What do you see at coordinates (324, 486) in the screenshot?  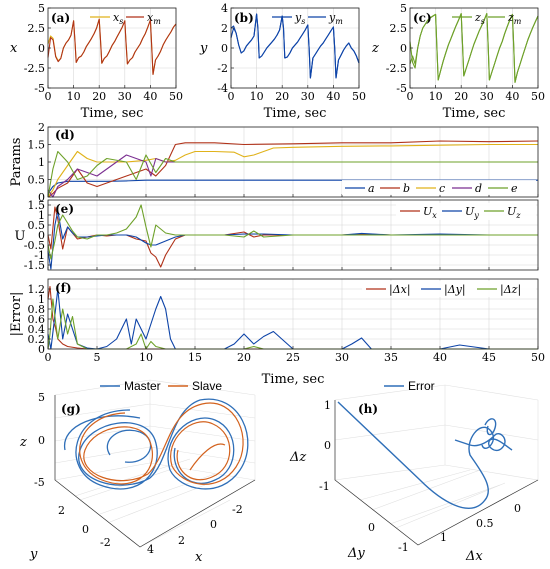 I see `panel-h-ztick-2: -1` at bounding box center [324, 486].